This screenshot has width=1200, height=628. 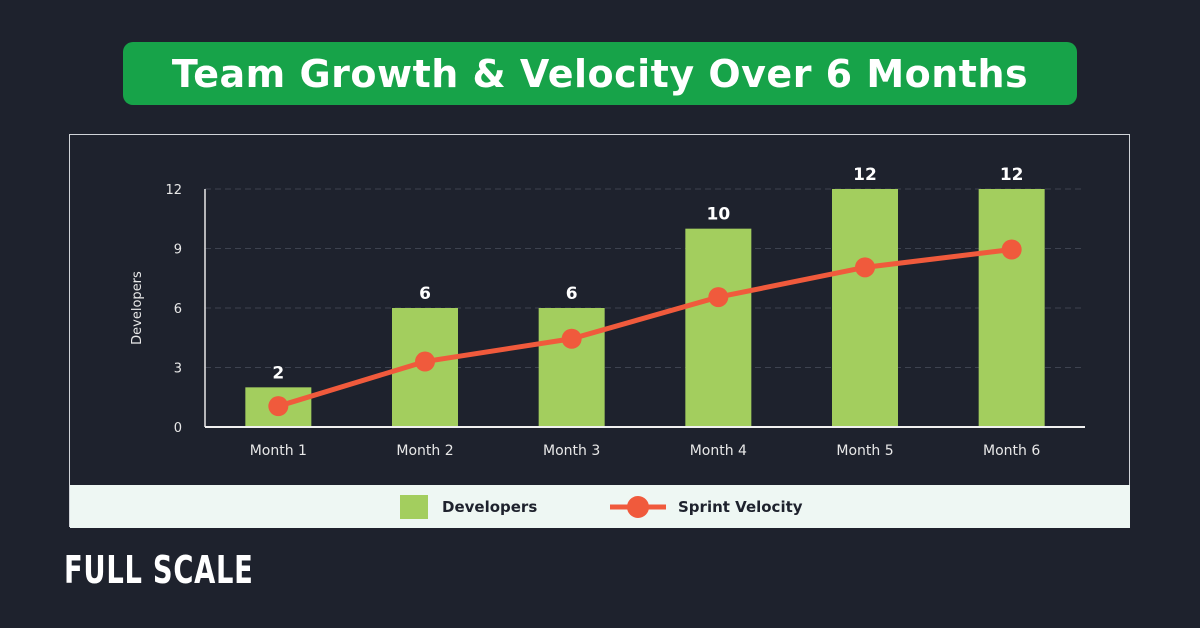 What do you see at coordinates (718, 215) in the screenshot?
I see `bar-data-label: 10` at bounding box center [718, 215].